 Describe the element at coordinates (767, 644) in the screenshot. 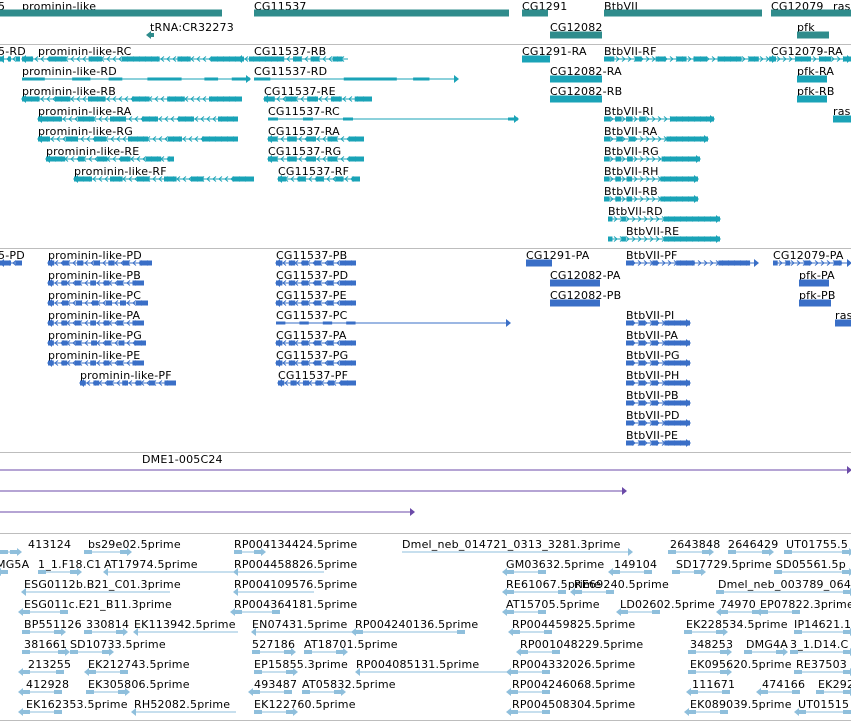

I see `feature-label: DMG4A` at that location.